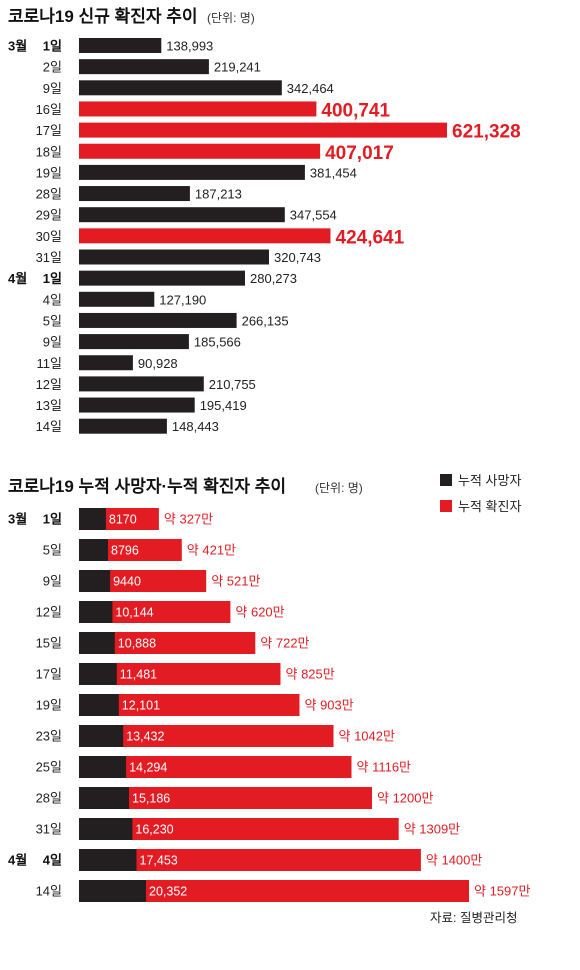 Image resolution: width=580 pixels, height=970 pixels. Describe the element at coordinates (489, 480) in the screenshot. I see `legend-label-deaths: 누적 사망자` at that location.